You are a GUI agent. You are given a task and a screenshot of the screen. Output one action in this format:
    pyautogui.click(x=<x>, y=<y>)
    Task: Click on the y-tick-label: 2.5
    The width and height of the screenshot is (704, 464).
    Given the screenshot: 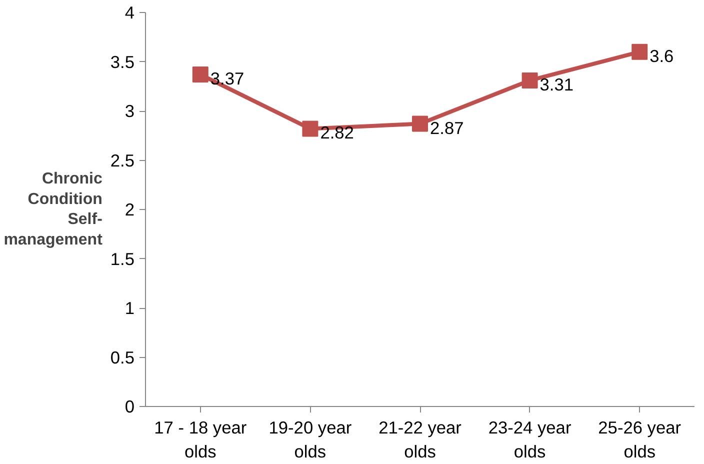 What is the action you would take?
    pyautogui.click(x=122, y=160)
    